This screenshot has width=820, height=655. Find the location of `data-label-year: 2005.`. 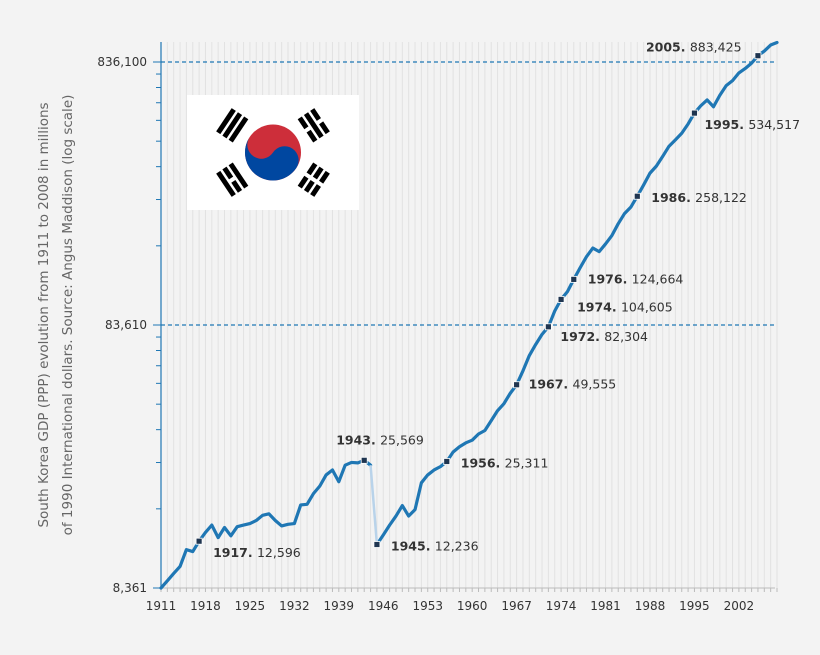

data-label-year: 2005. is located at coordinates (668, 47).